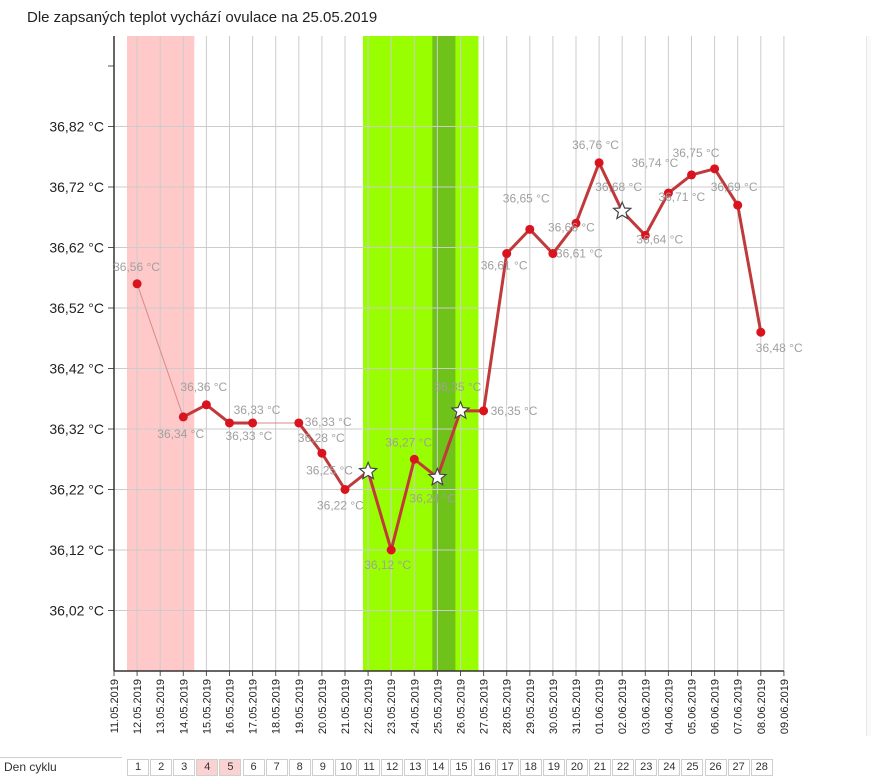  What do you see at coordinates (530, 767) in the screenshot?
I see `cycle-day-cell: 18` at bounding box center [530, 767].